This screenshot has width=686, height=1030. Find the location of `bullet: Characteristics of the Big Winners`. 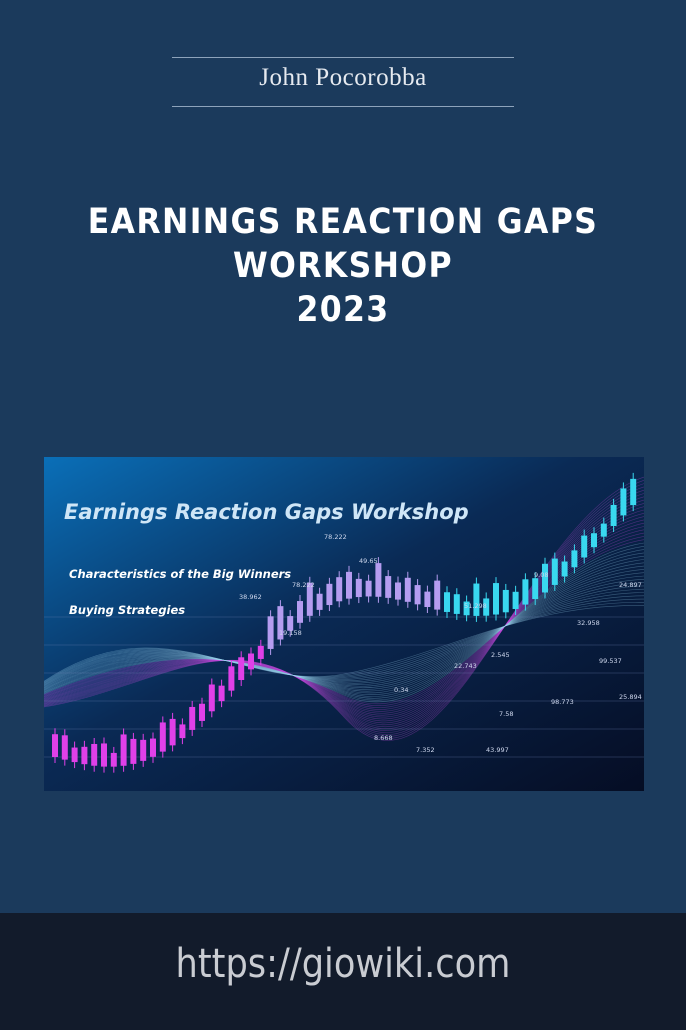

bullet: Characteristics of the Big Winners is located at coordinates (180, 574).